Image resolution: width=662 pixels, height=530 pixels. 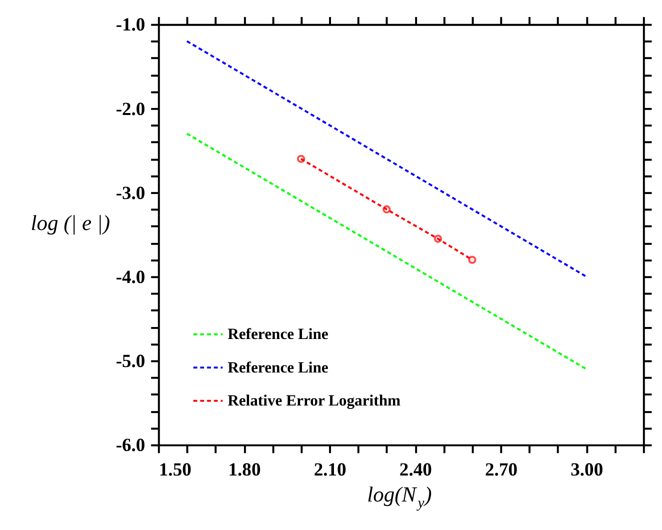 I want to click on y-tick-label: -3.0, so click(x=131, y=193).